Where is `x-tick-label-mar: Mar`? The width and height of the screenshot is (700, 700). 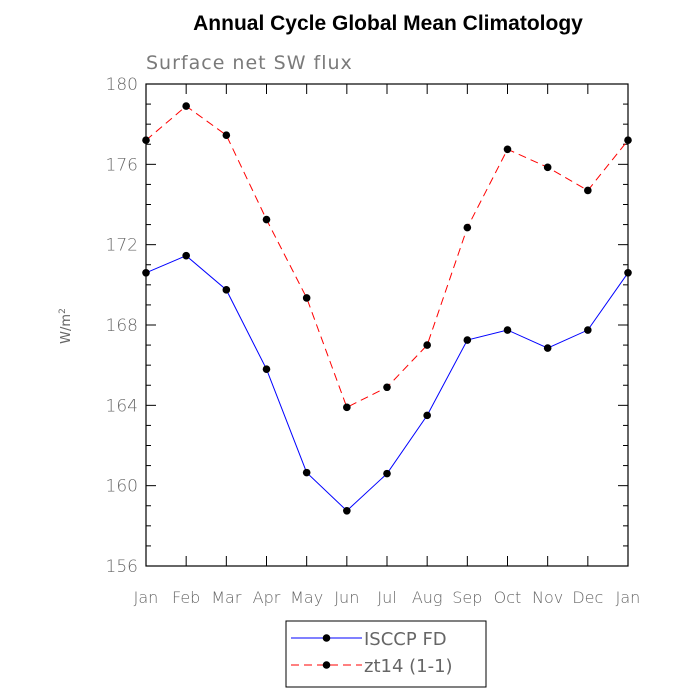 x-tick-label-mar: Mar is located at coordinates (226, 597).